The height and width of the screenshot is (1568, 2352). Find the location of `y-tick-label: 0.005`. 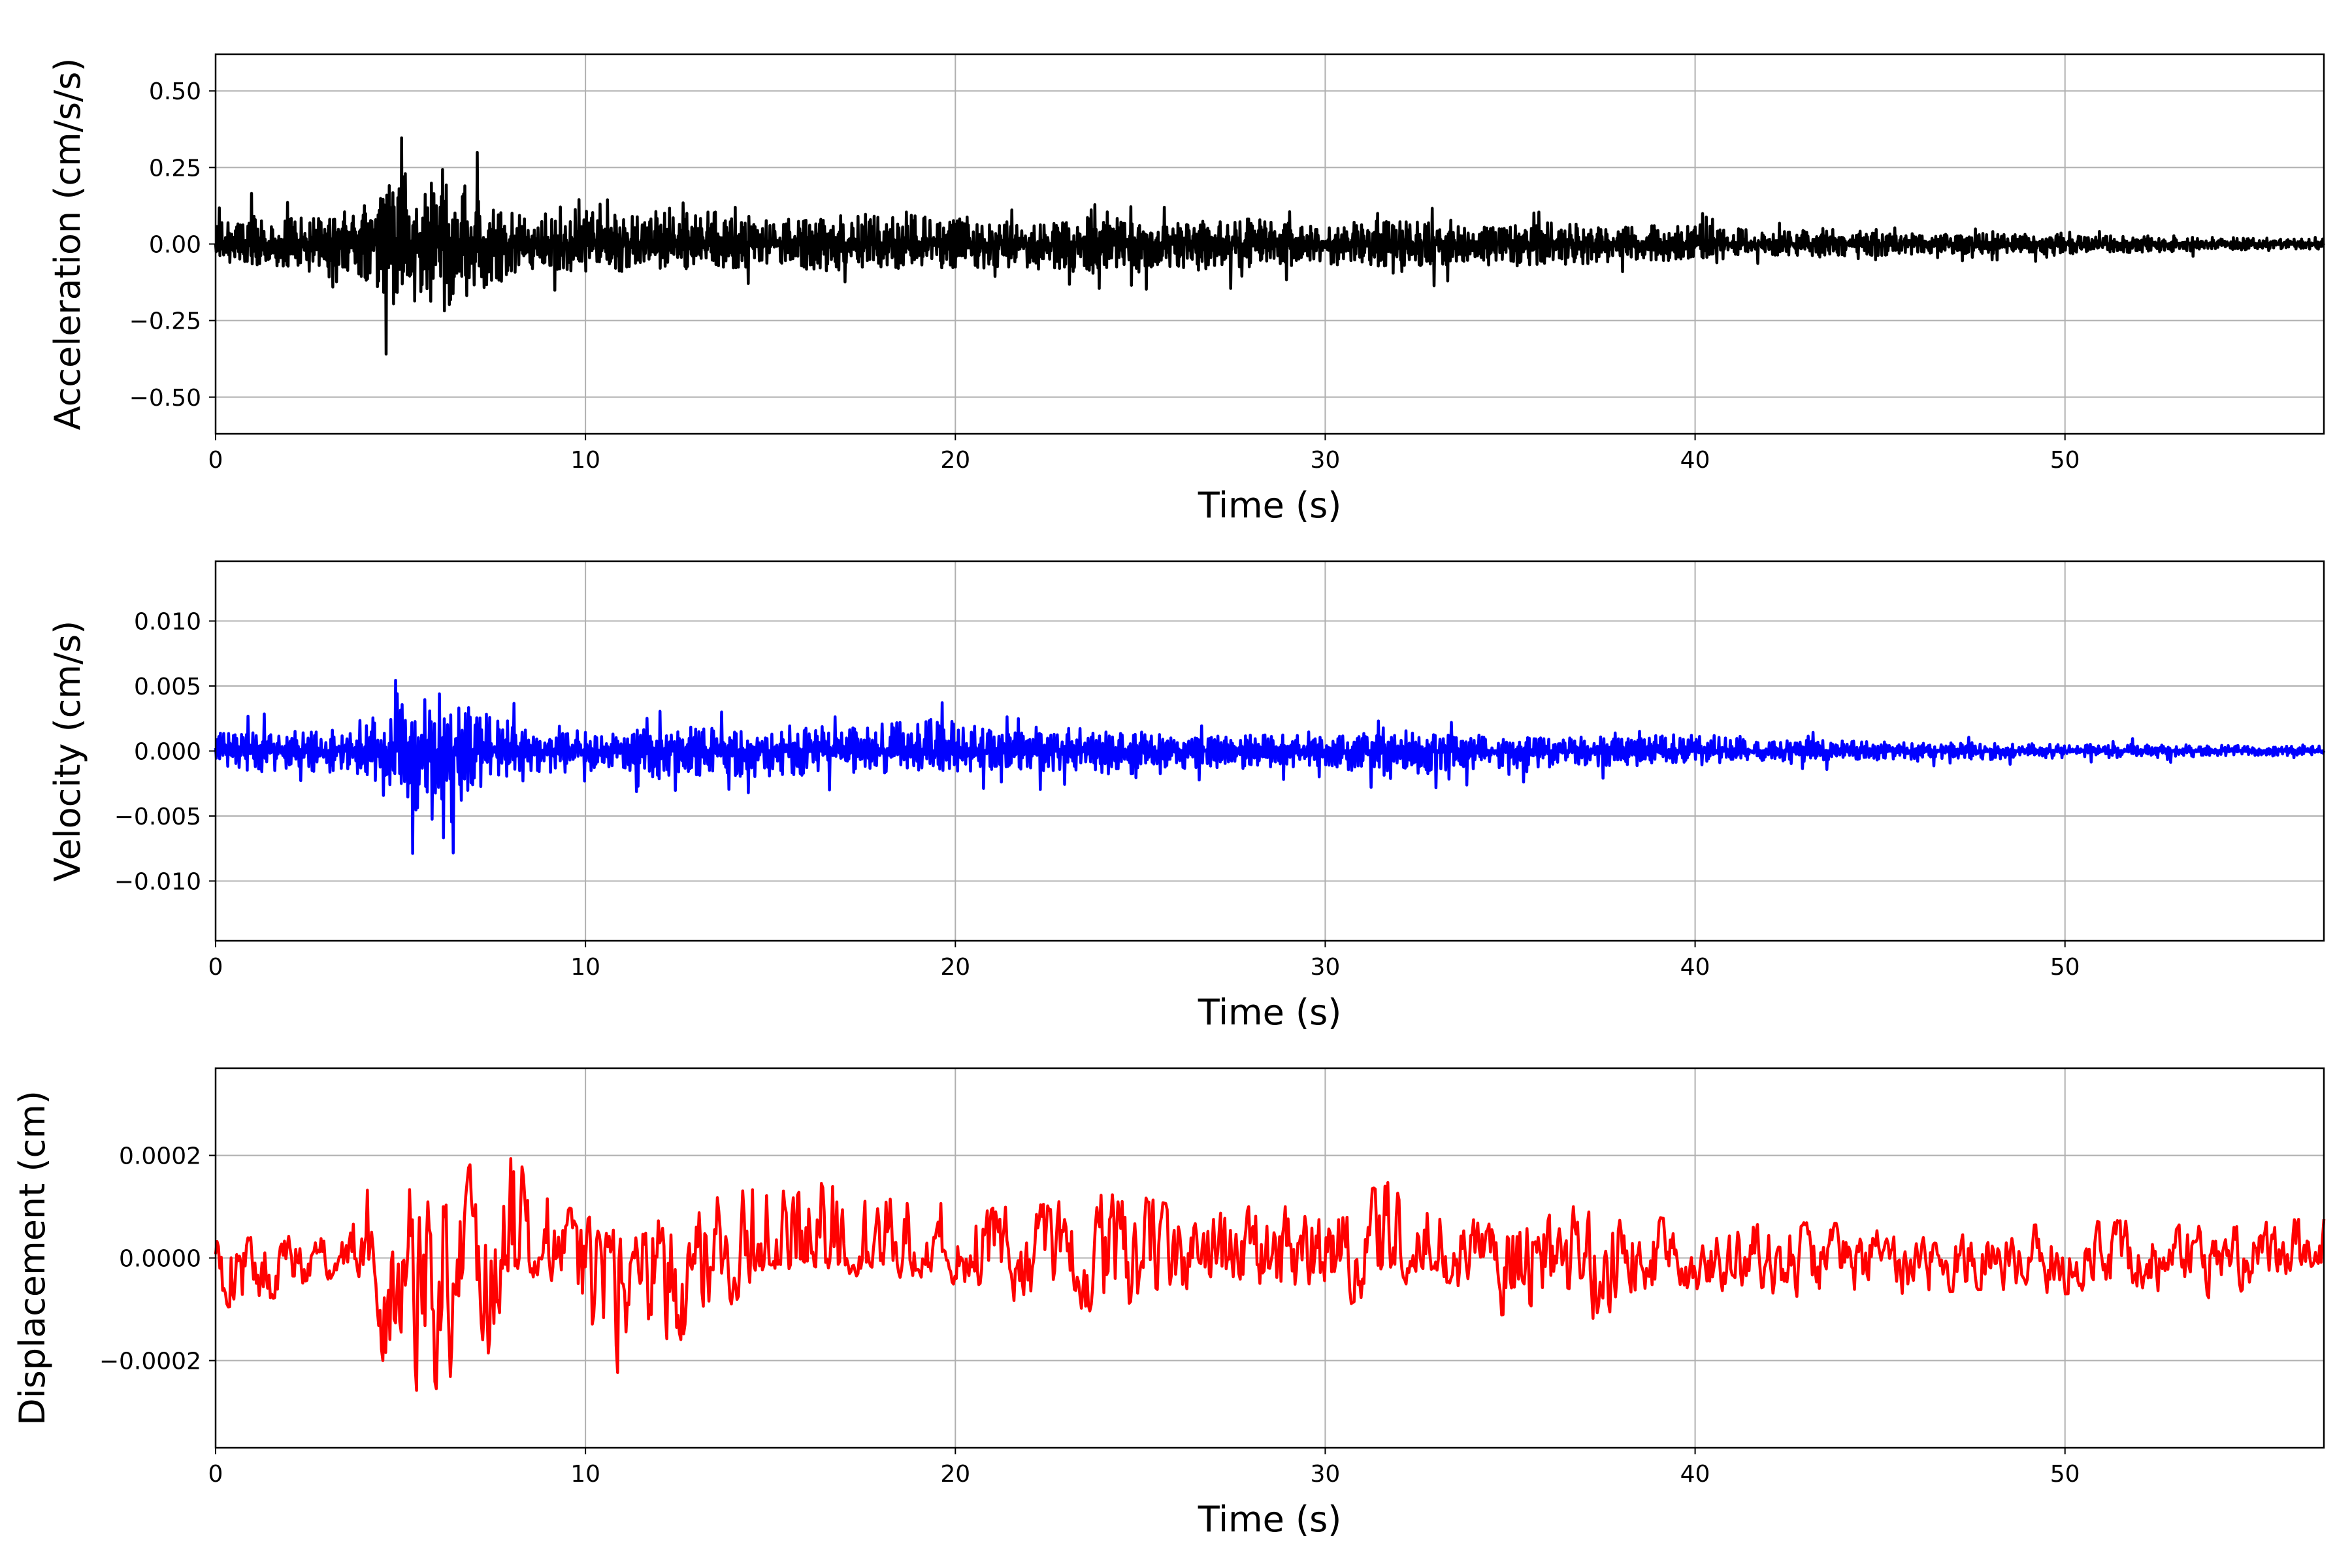

y-tick-label: 0.005 is located at coordinates (167, 687).